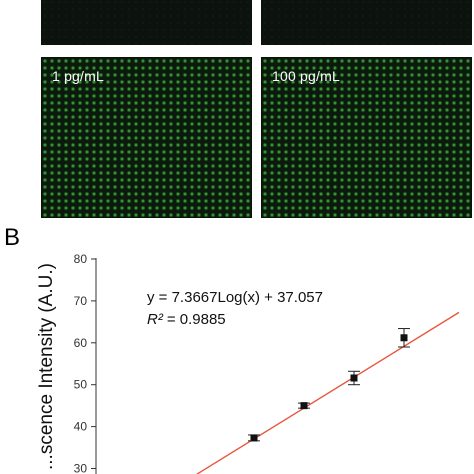  What do you see at coordinates (235, 297) in the screenshot?
I see `fit-equation: y = 7.3667Log(x) + 37.057` at bounding box center [235, 297].